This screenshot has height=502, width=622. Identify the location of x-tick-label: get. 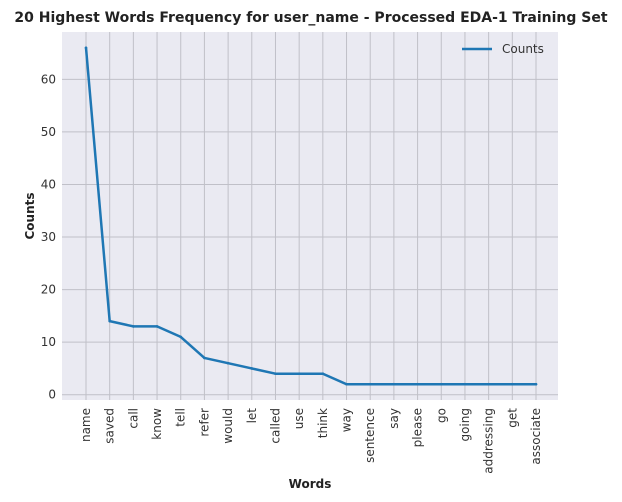
(512, 418).